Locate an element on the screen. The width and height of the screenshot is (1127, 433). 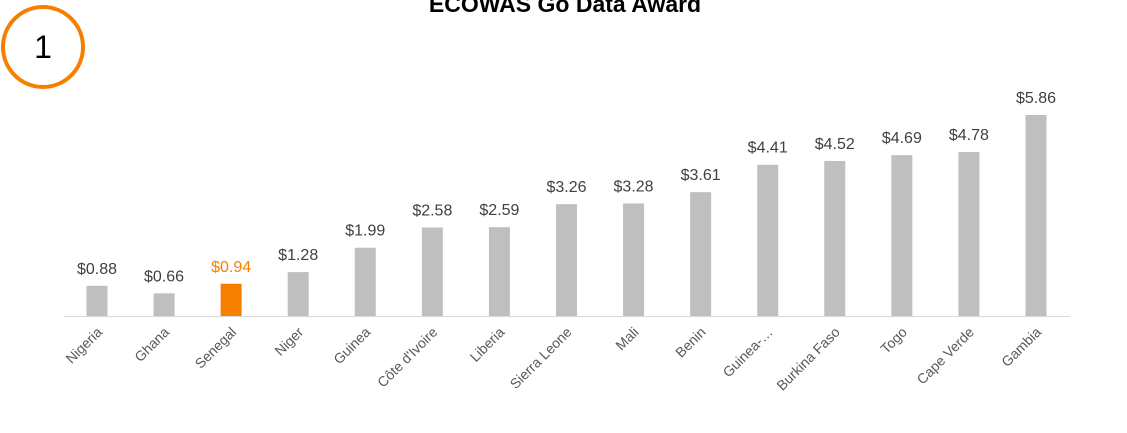
value-label: $0.88 is located at coordinates (97, 269).